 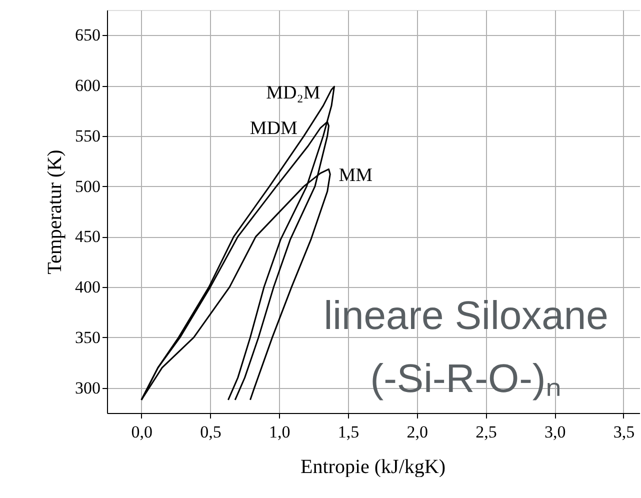 I want to click on y-tick-label: 400, so click(x=87, y=287).